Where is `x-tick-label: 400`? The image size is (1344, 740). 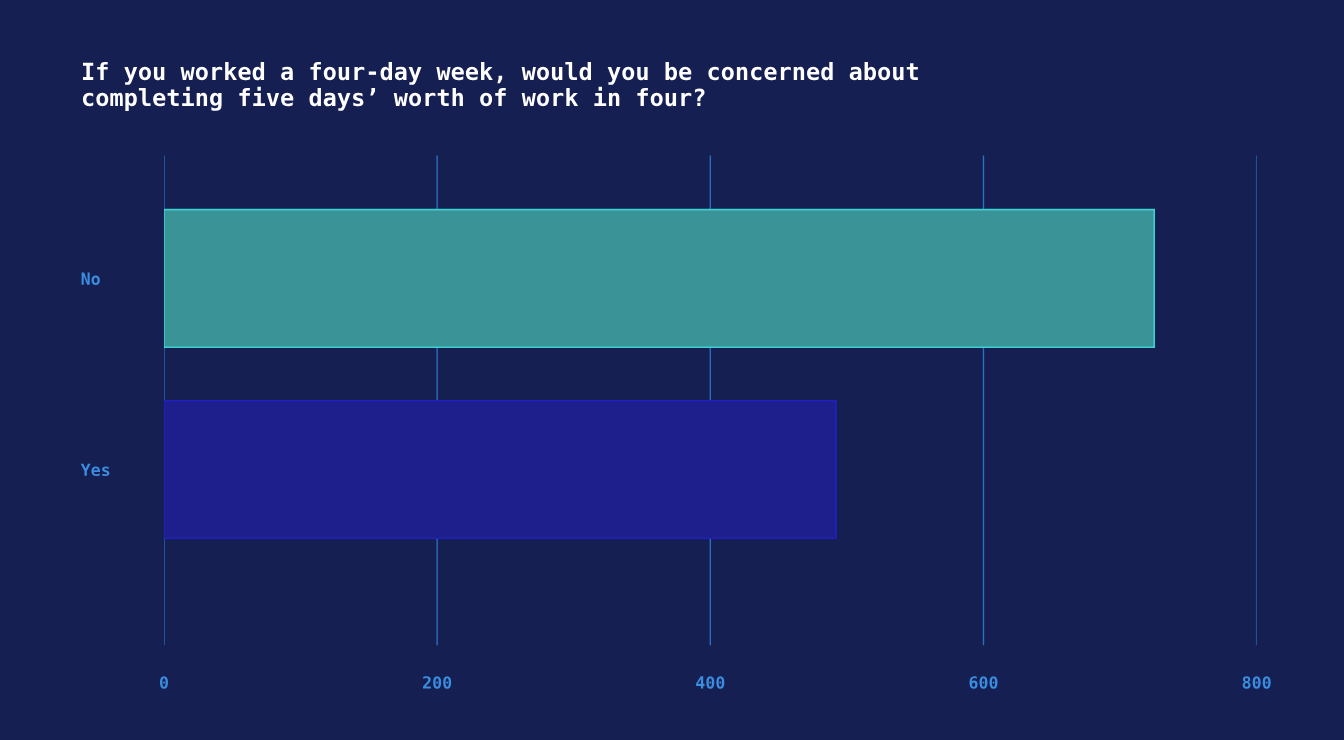
x-tick-label: 400 is located at coordinates (710, 682).